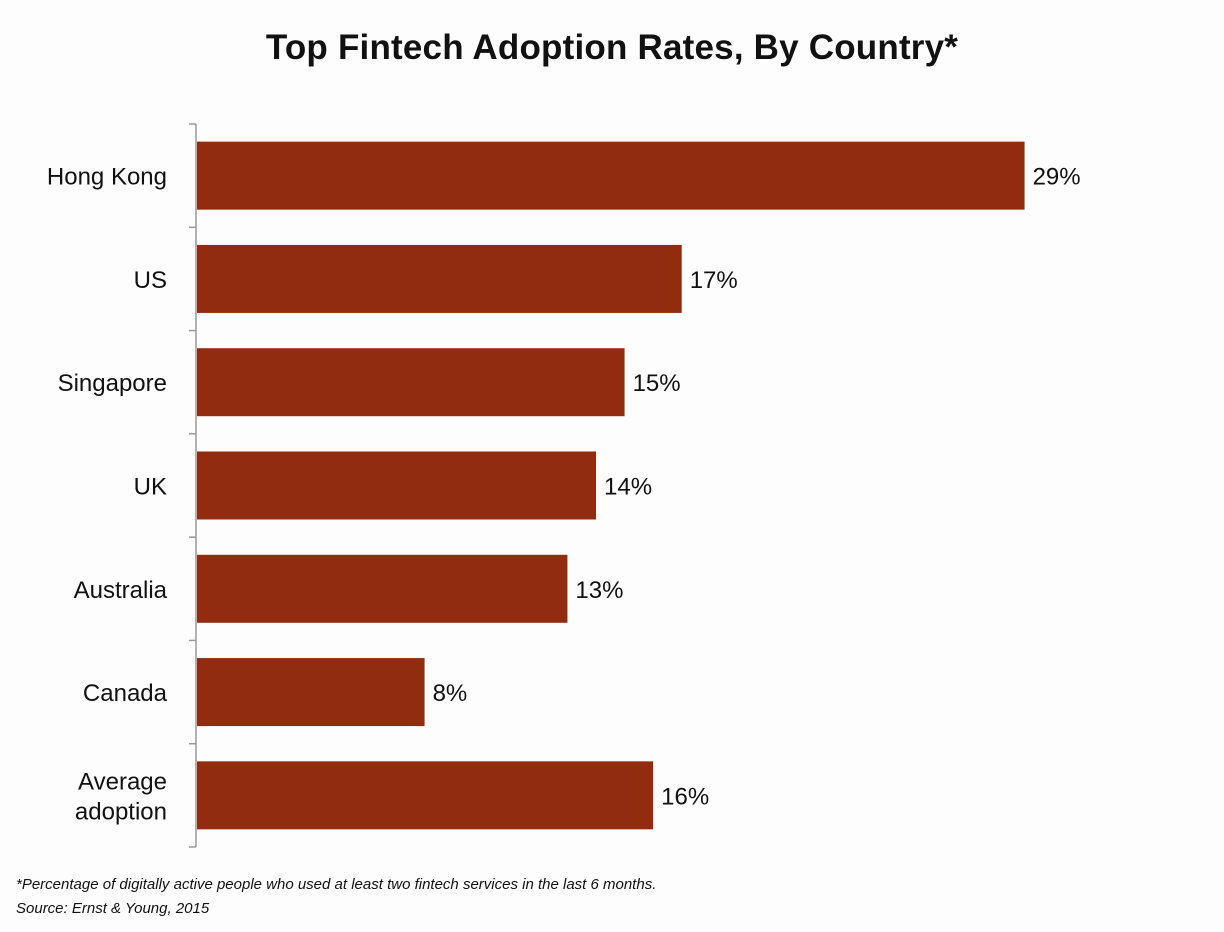 The height and width of the screenshot is (932, 1224). I want to click on value-label: 17%, so click(714, 280).